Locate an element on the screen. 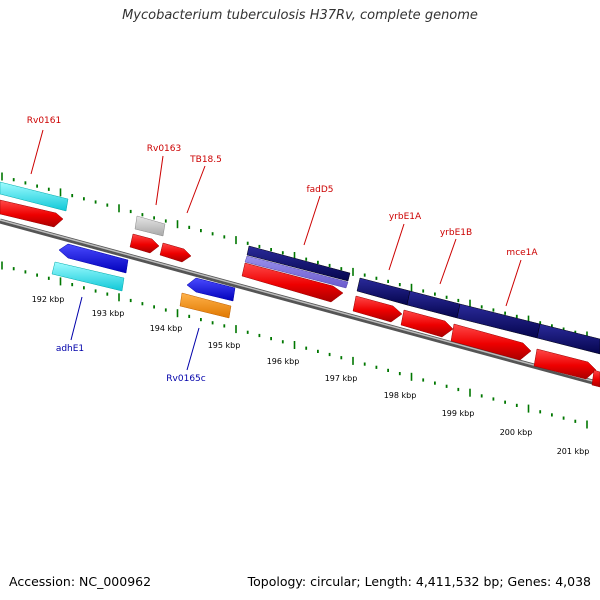 This screenshot has width=600, height=600. reverse-strand-features is located at coordinates (143, 281).